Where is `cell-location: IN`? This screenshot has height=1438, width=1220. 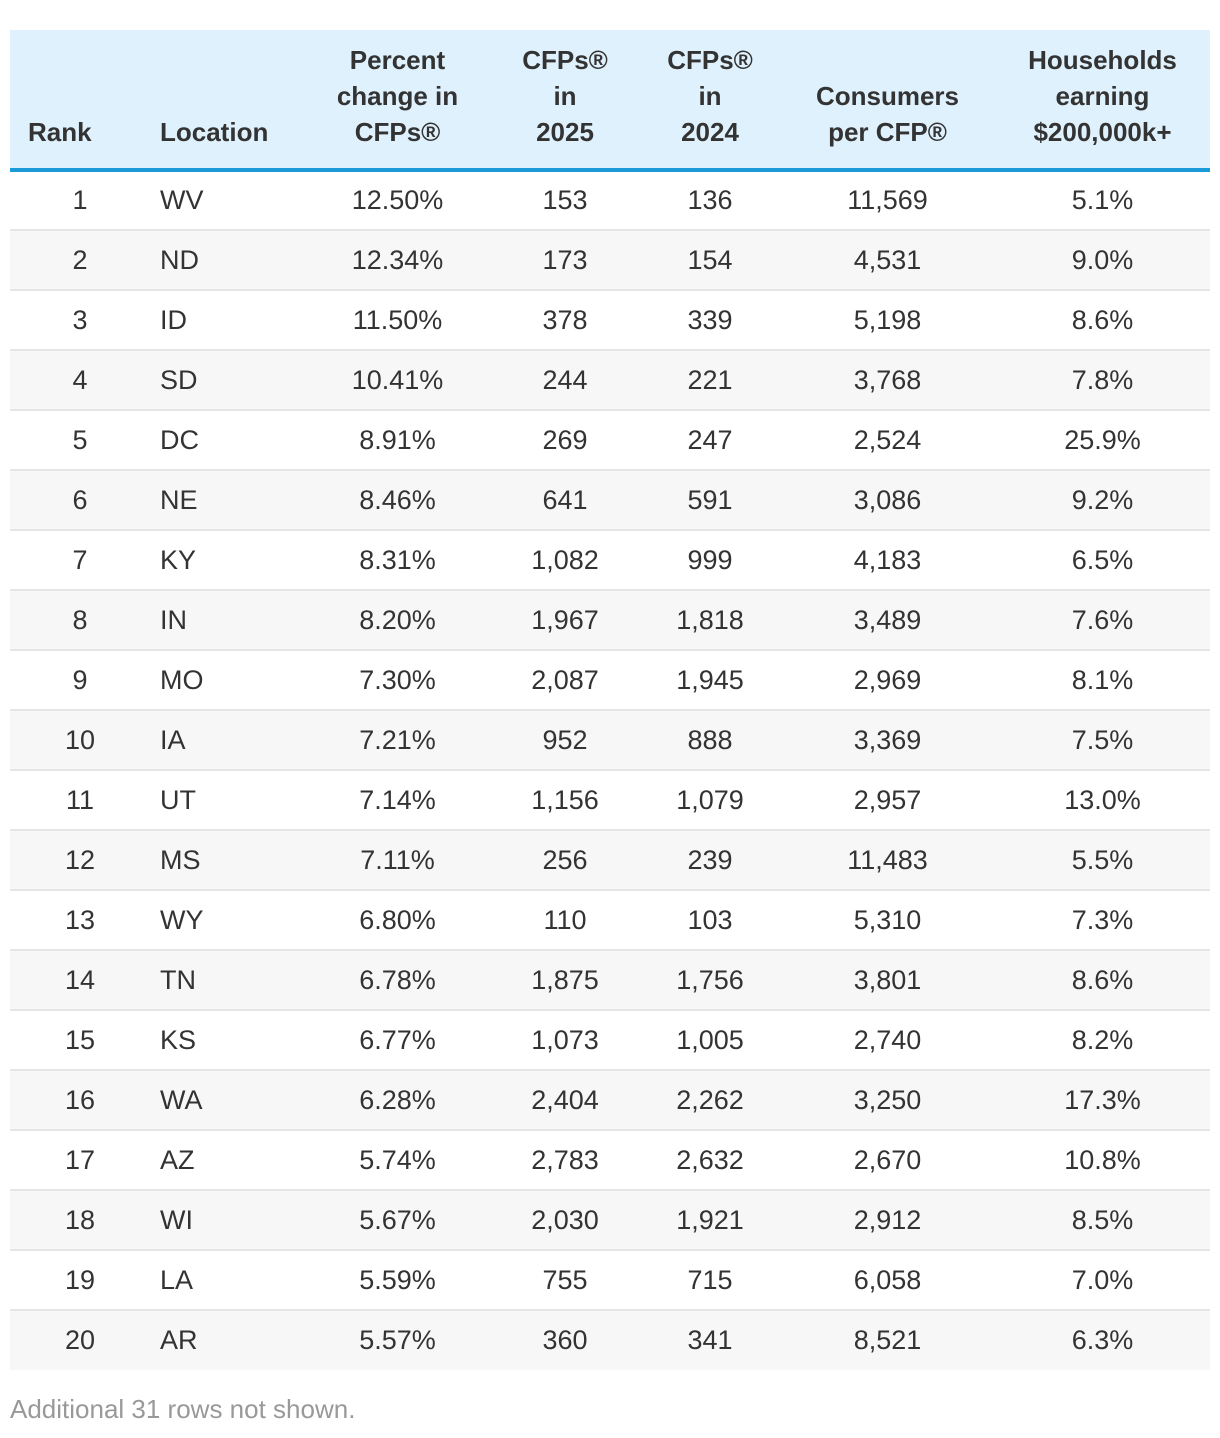
cell-location: IN is located at coordinates (227, 620).